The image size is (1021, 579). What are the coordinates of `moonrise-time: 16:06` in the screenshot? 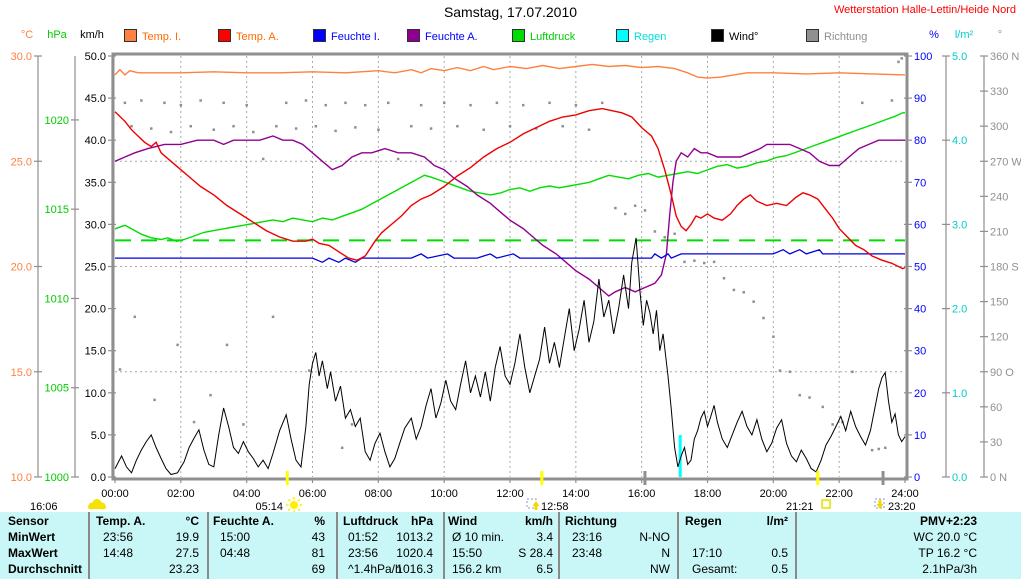 It's located at (44, 506).